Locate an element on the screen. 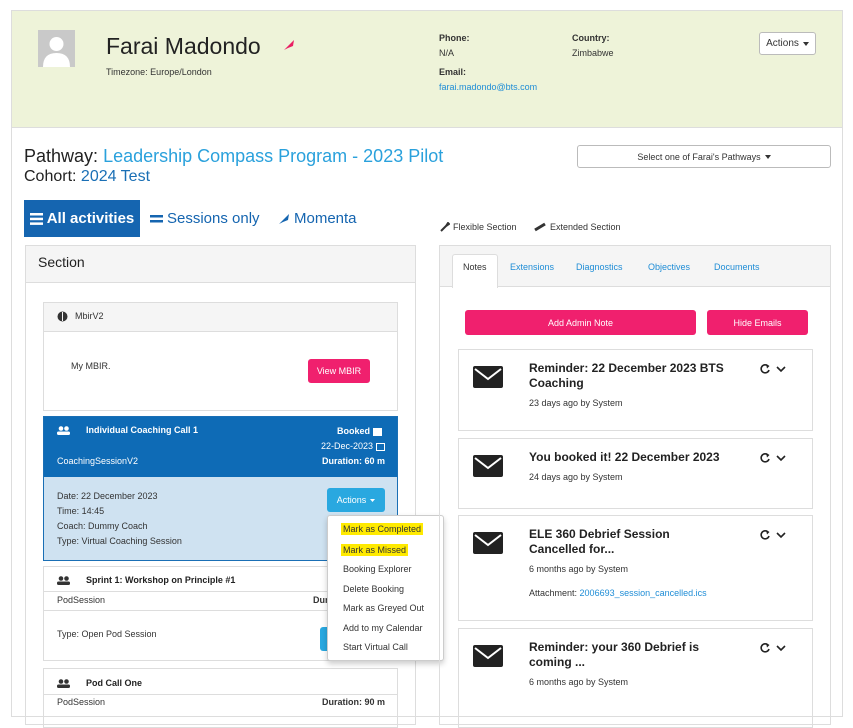  session-type: PodSession is located at coordinates (81, 600).